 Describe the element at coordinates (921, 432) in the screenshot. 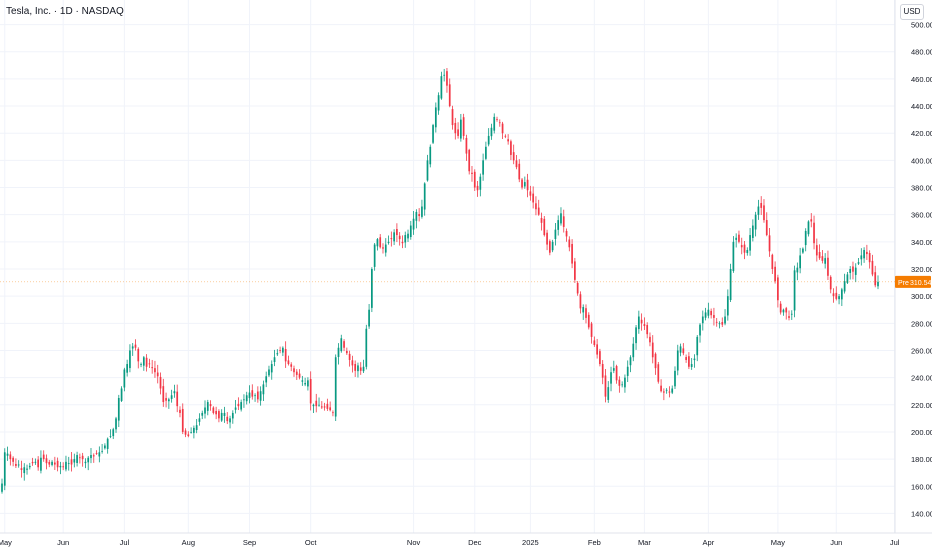

I see `y-tick-label: 200.00` at that location.